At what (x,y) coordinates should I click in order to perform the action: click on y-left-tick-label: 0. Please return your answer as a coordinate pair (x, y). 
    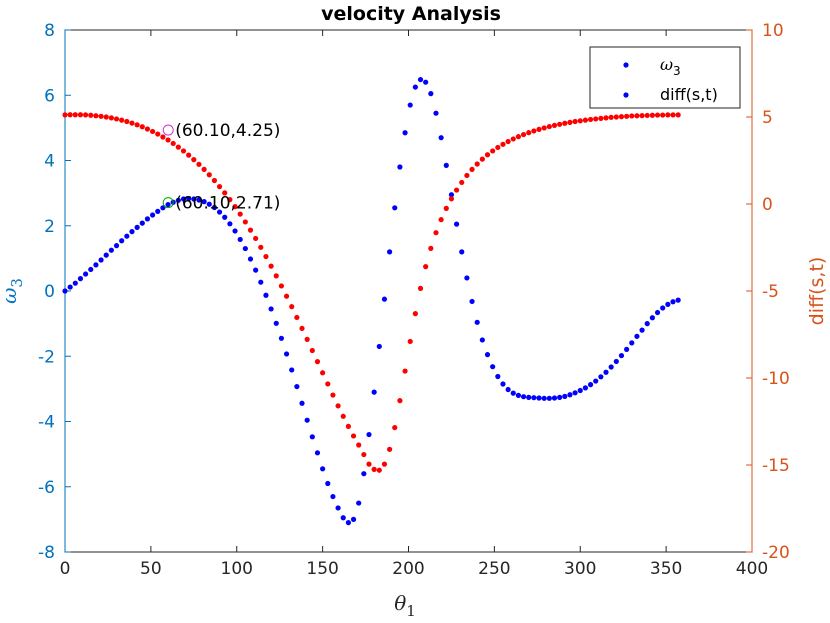
    Looking at the image, I should click on (49, 292).